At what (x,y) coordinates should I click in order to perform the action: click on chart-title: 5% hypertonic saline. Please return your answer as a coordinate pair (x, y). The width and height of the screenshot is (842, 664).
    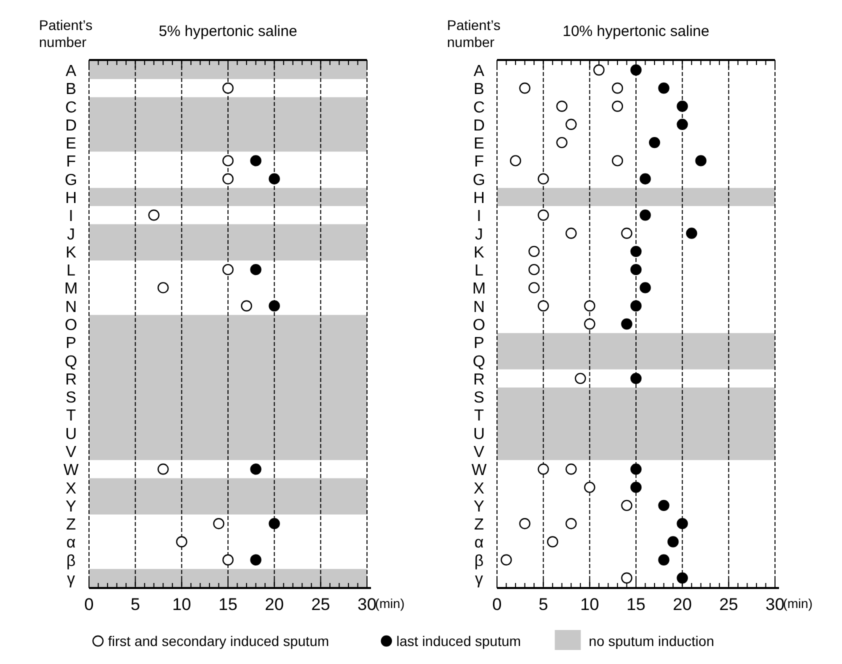
    Looking at the image, I should click on (228, 31).